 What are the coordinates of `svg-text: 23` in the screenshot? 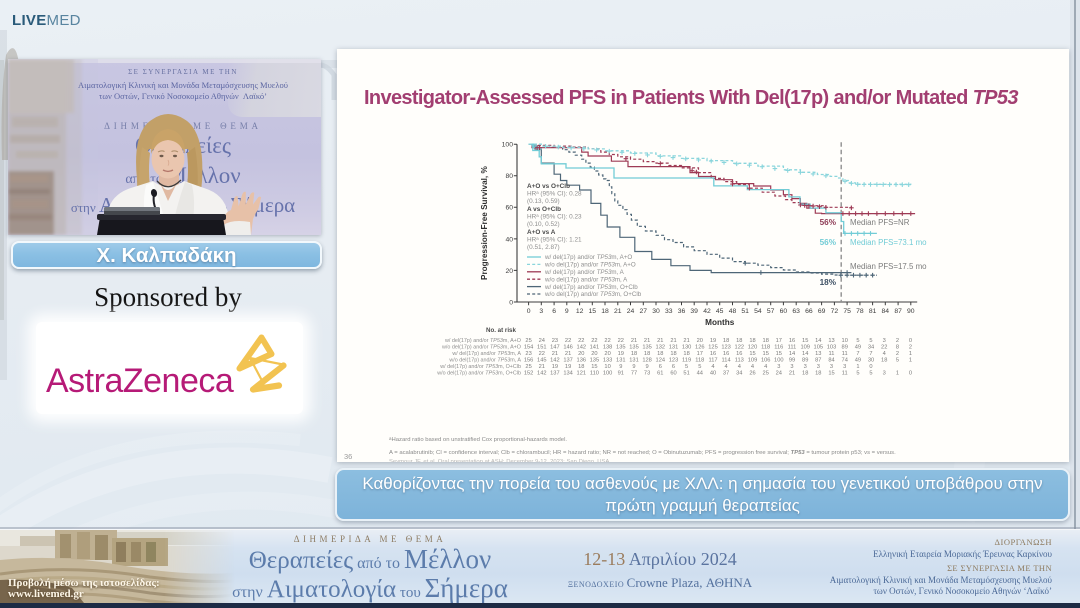 It's located at (528, 354).